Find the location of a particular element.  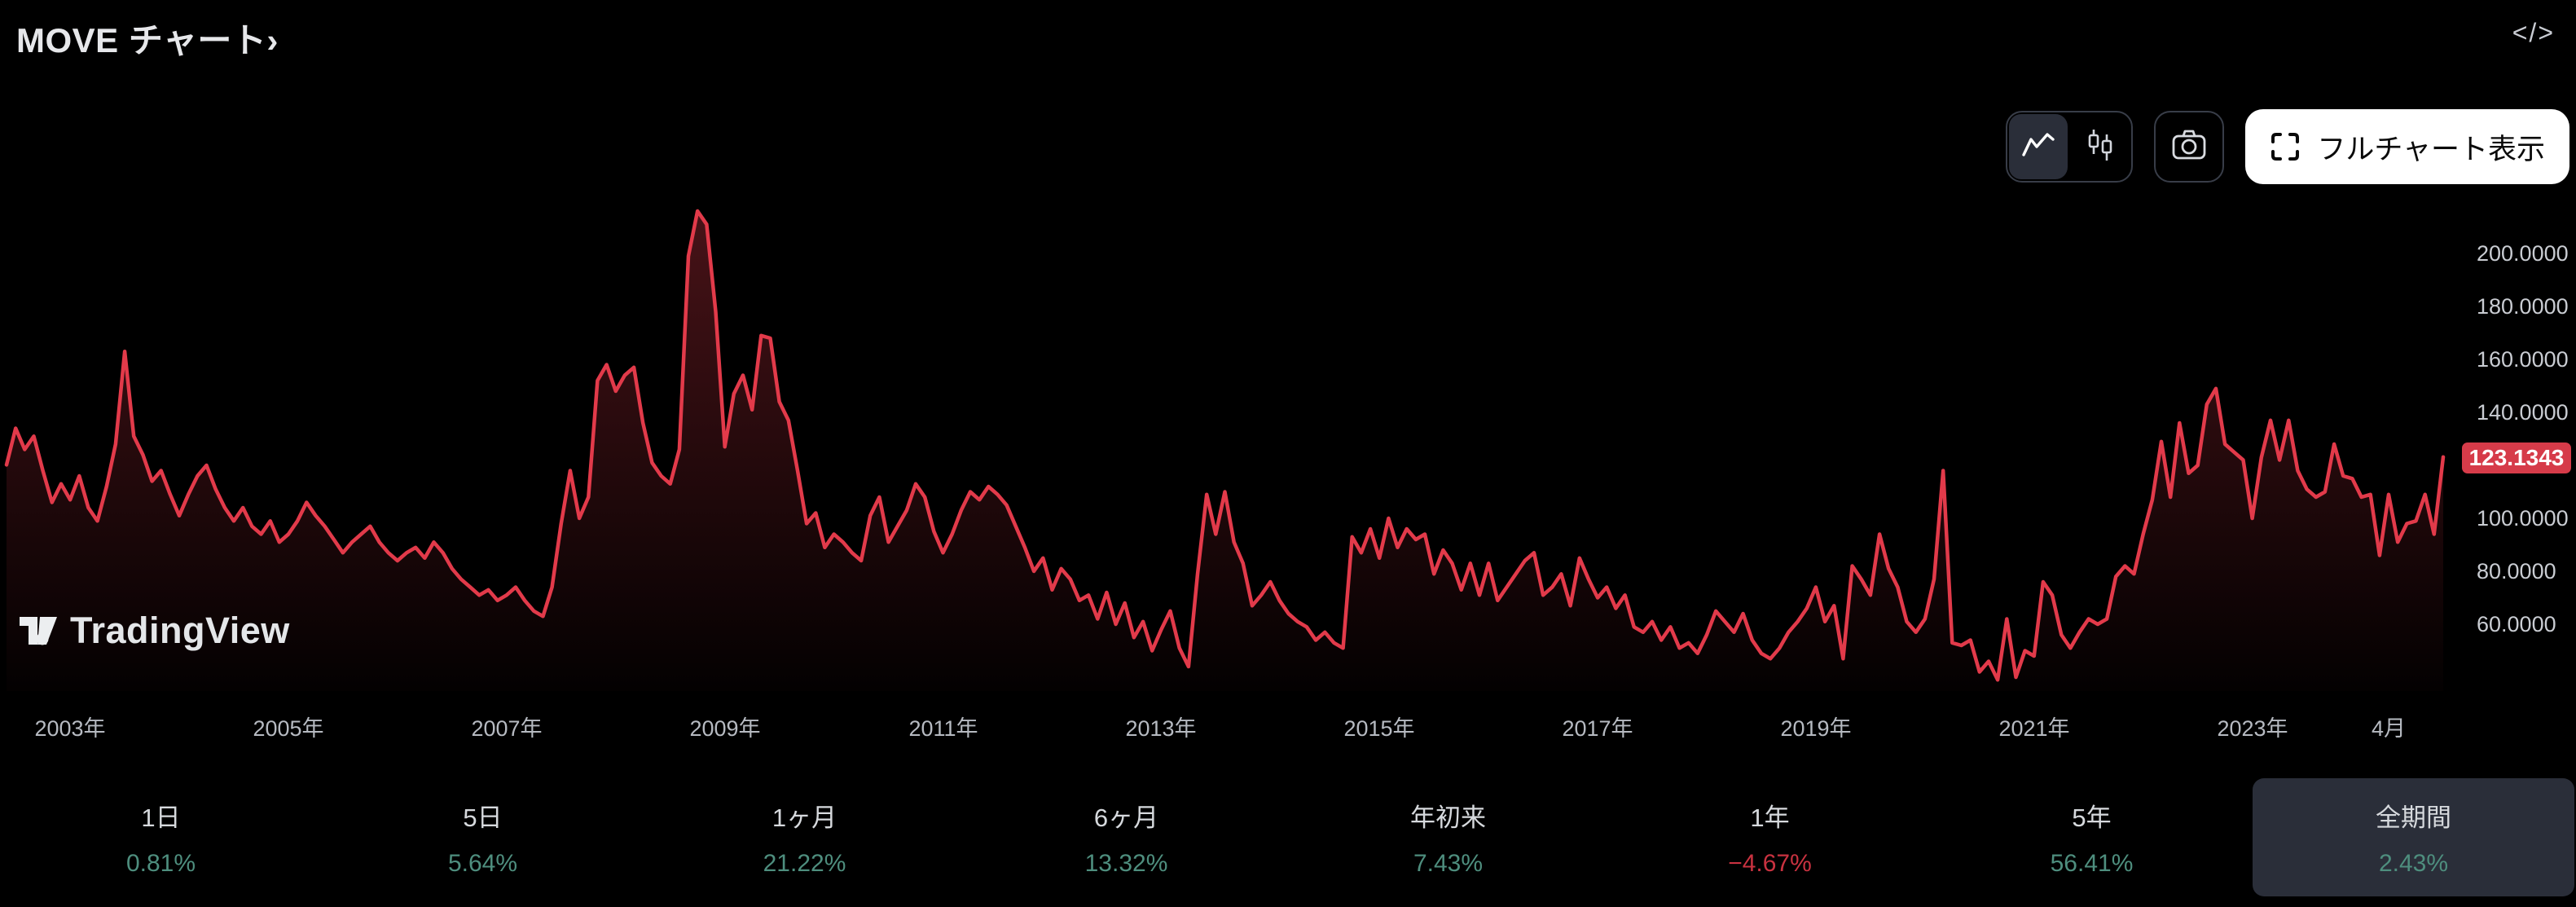

x-axis-label: 2013年 is located at coordinates (1161, 728).